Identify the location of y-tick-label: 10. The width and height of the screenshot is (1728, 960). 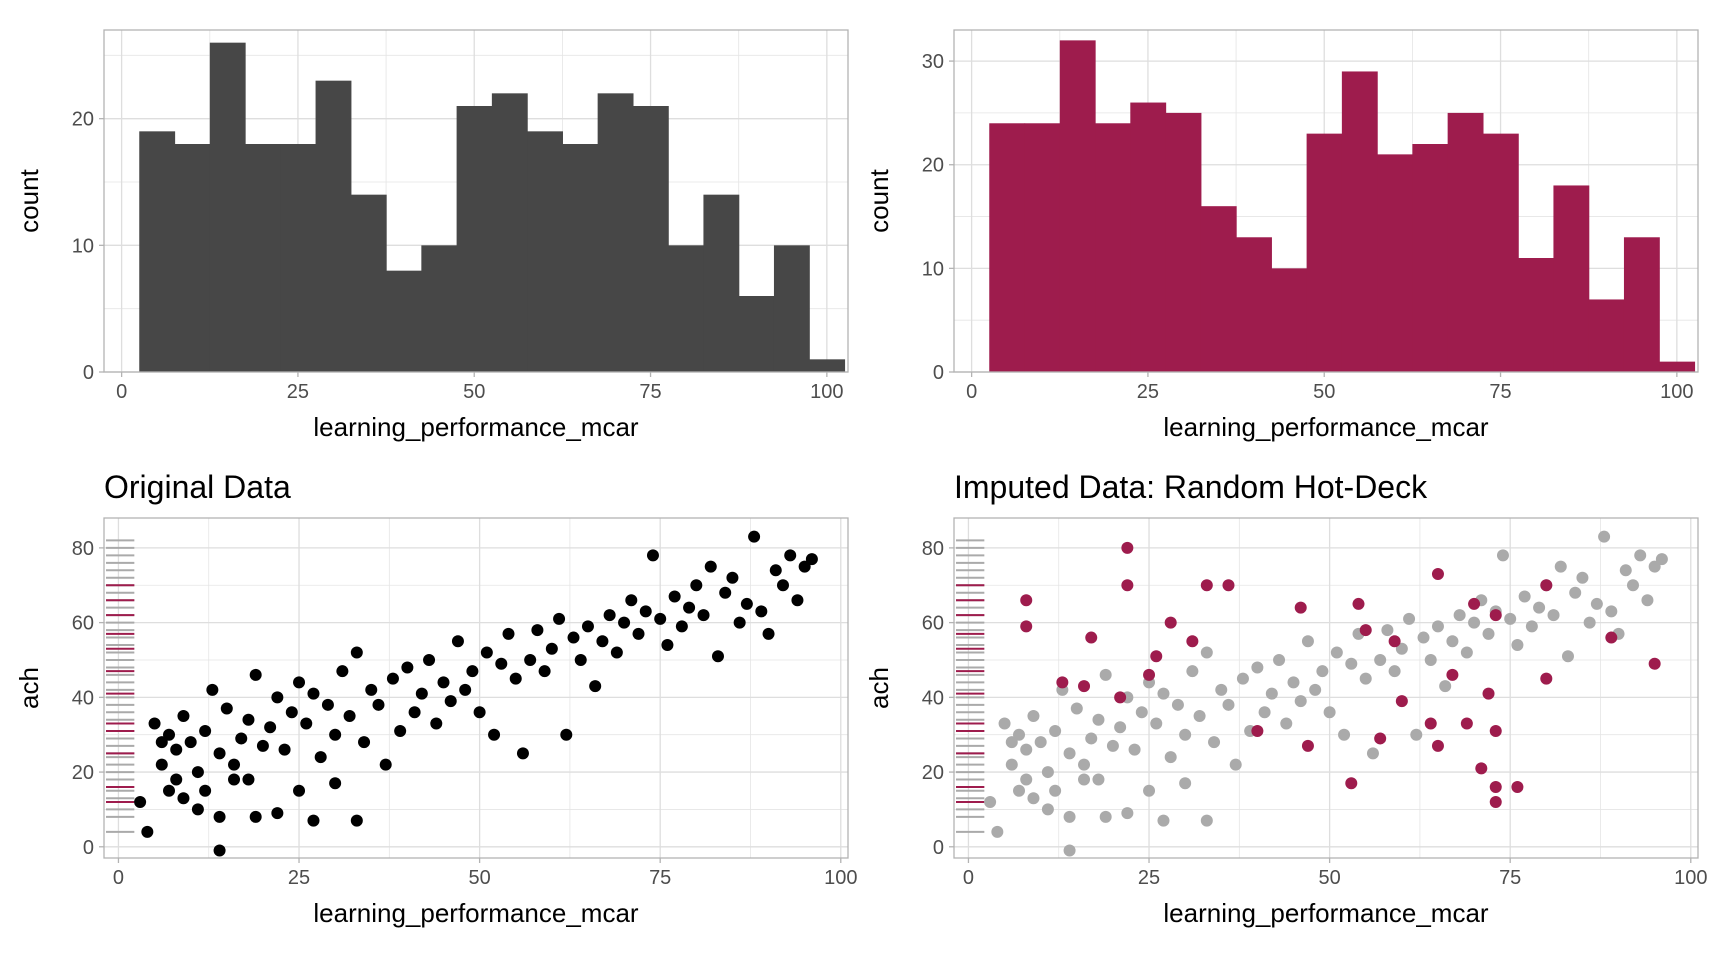
(933, 269).